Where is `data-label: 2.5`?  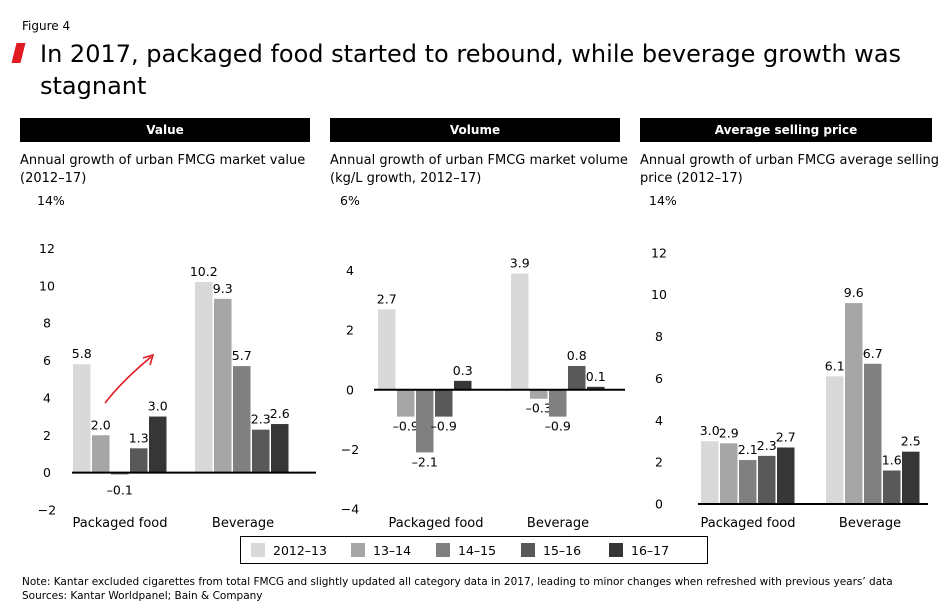
data-label: 2.5 is located at coordinates (911, 441).